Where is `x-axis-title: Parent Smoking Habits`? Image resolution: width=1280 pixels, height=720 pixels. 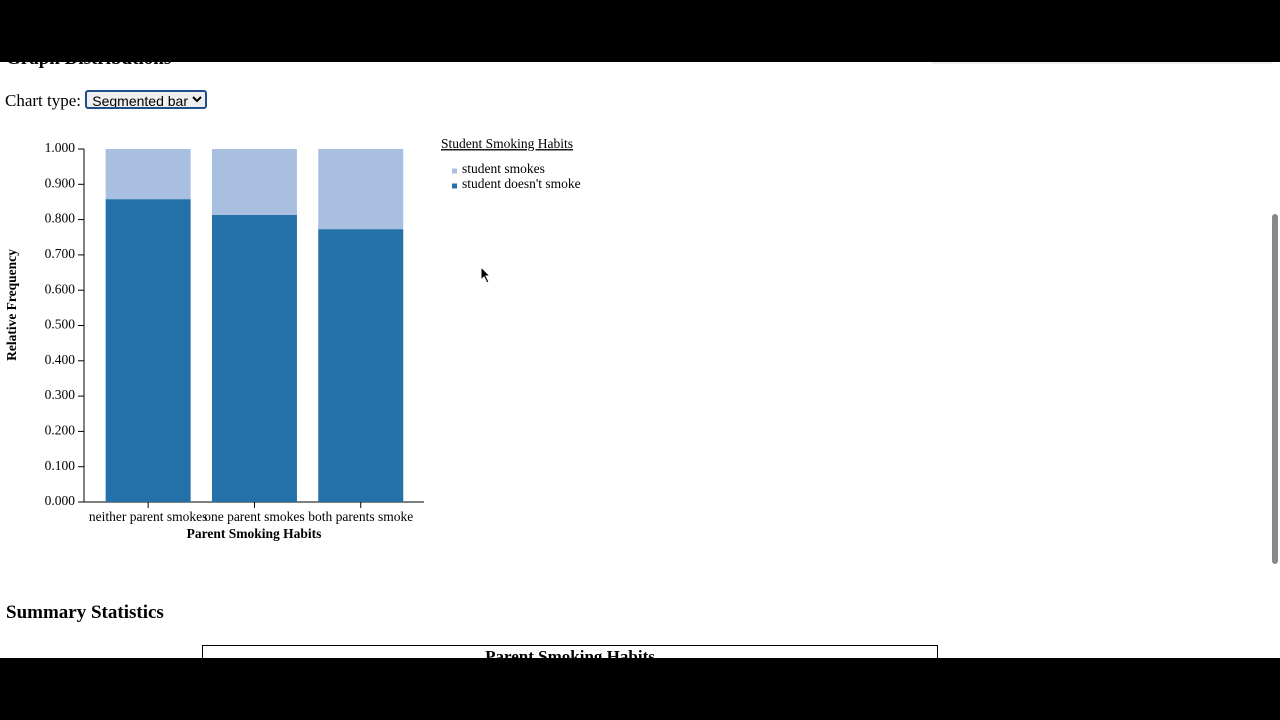
x-axis-title: Parent Smoking Habits is located at coordinates (254, 533).